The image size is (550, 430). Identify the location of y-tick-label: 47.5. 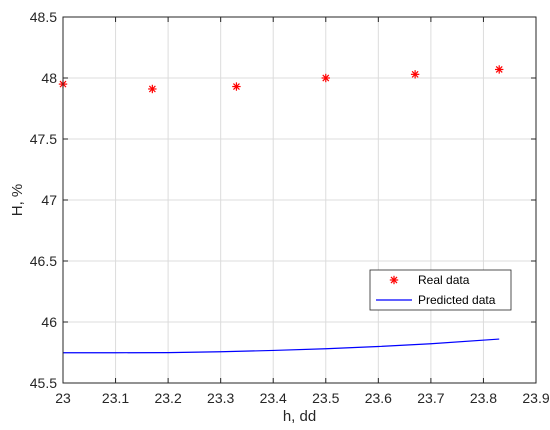
(43, 139).